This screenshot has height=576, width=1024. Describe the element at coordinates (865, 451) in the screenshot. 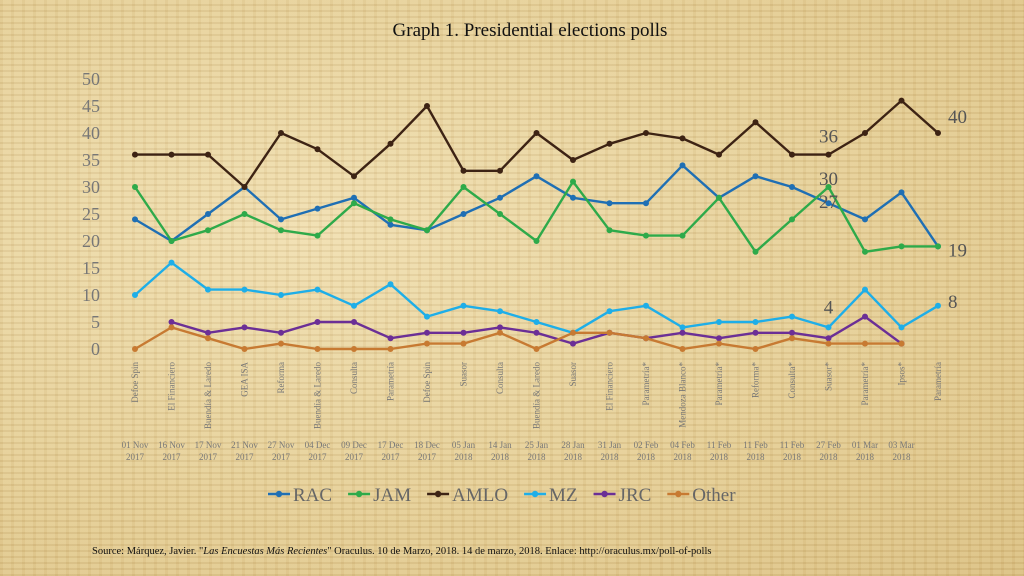

I see `x-date-label: 01 Mar 2018` at that location.